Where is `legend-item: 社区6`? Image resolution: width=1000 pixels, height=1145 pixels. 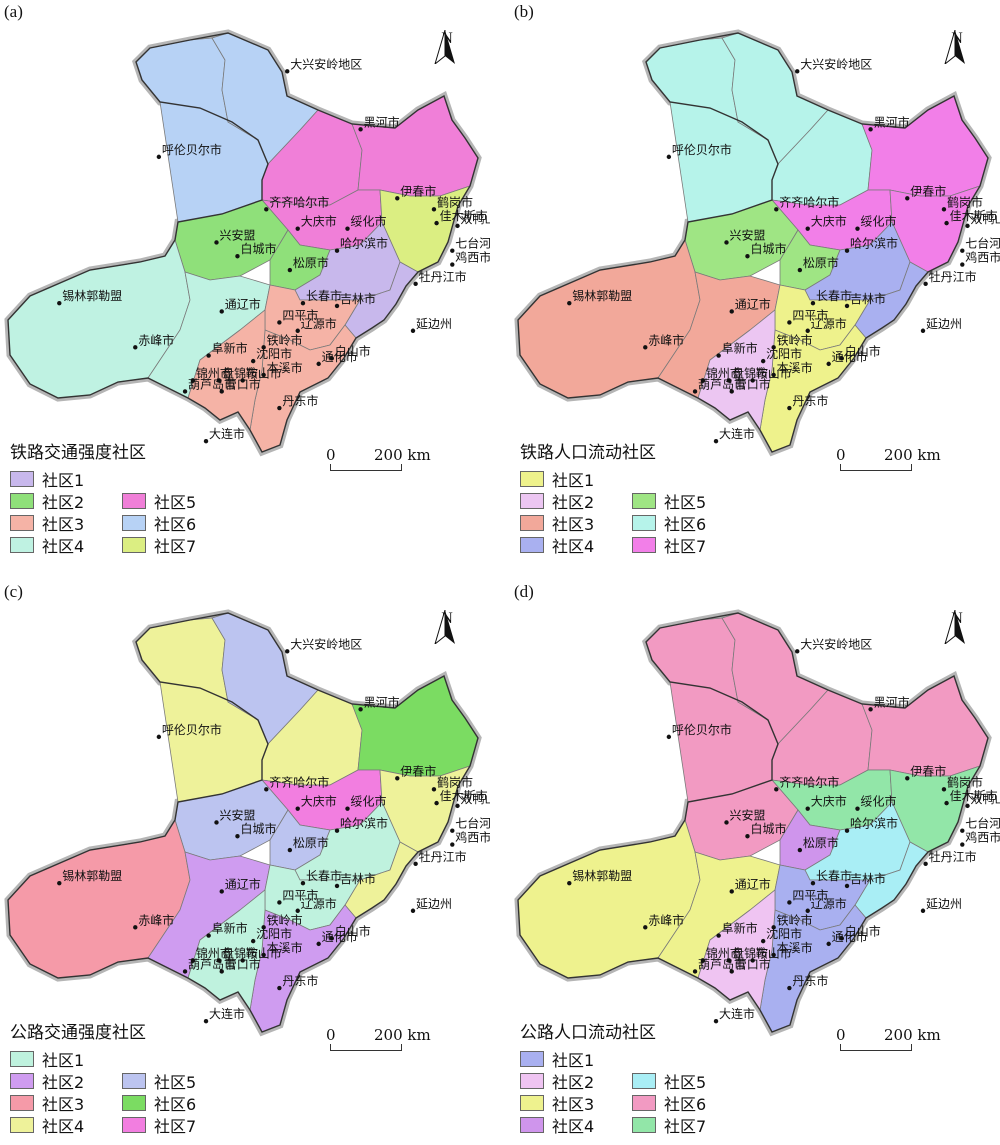
legend-item: 社区6 is located at coordinates (669, 1103).